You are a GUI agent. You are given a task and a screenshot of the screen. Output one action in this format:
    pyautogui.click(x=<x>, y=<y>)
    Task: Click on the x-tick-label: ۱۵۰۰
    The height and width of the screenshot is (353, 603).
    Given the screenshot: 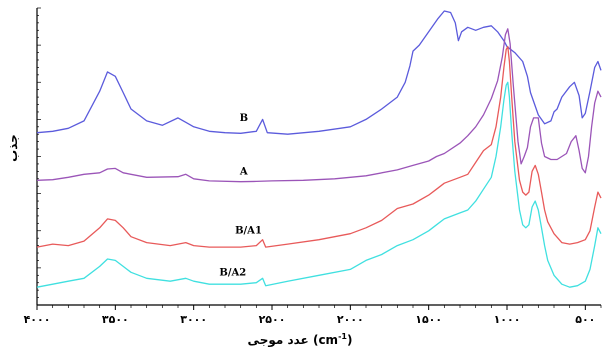 What is the action you would take?
    pyautogui.click(x=428, y=319)
    